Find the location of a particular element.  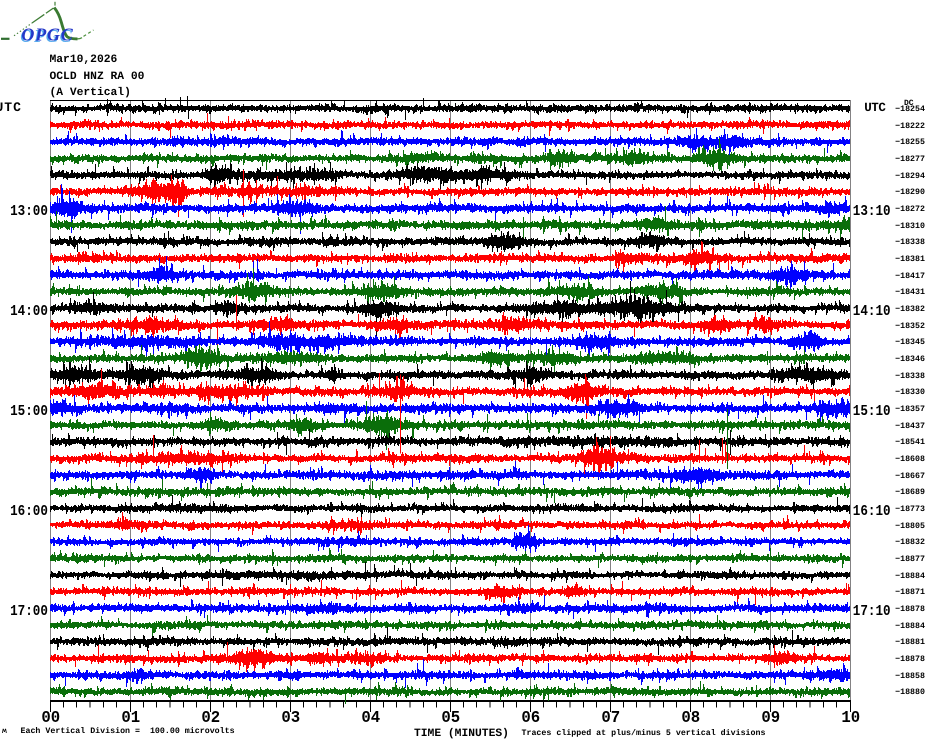

svg-text: 03 is located at coordinates (290, 717).